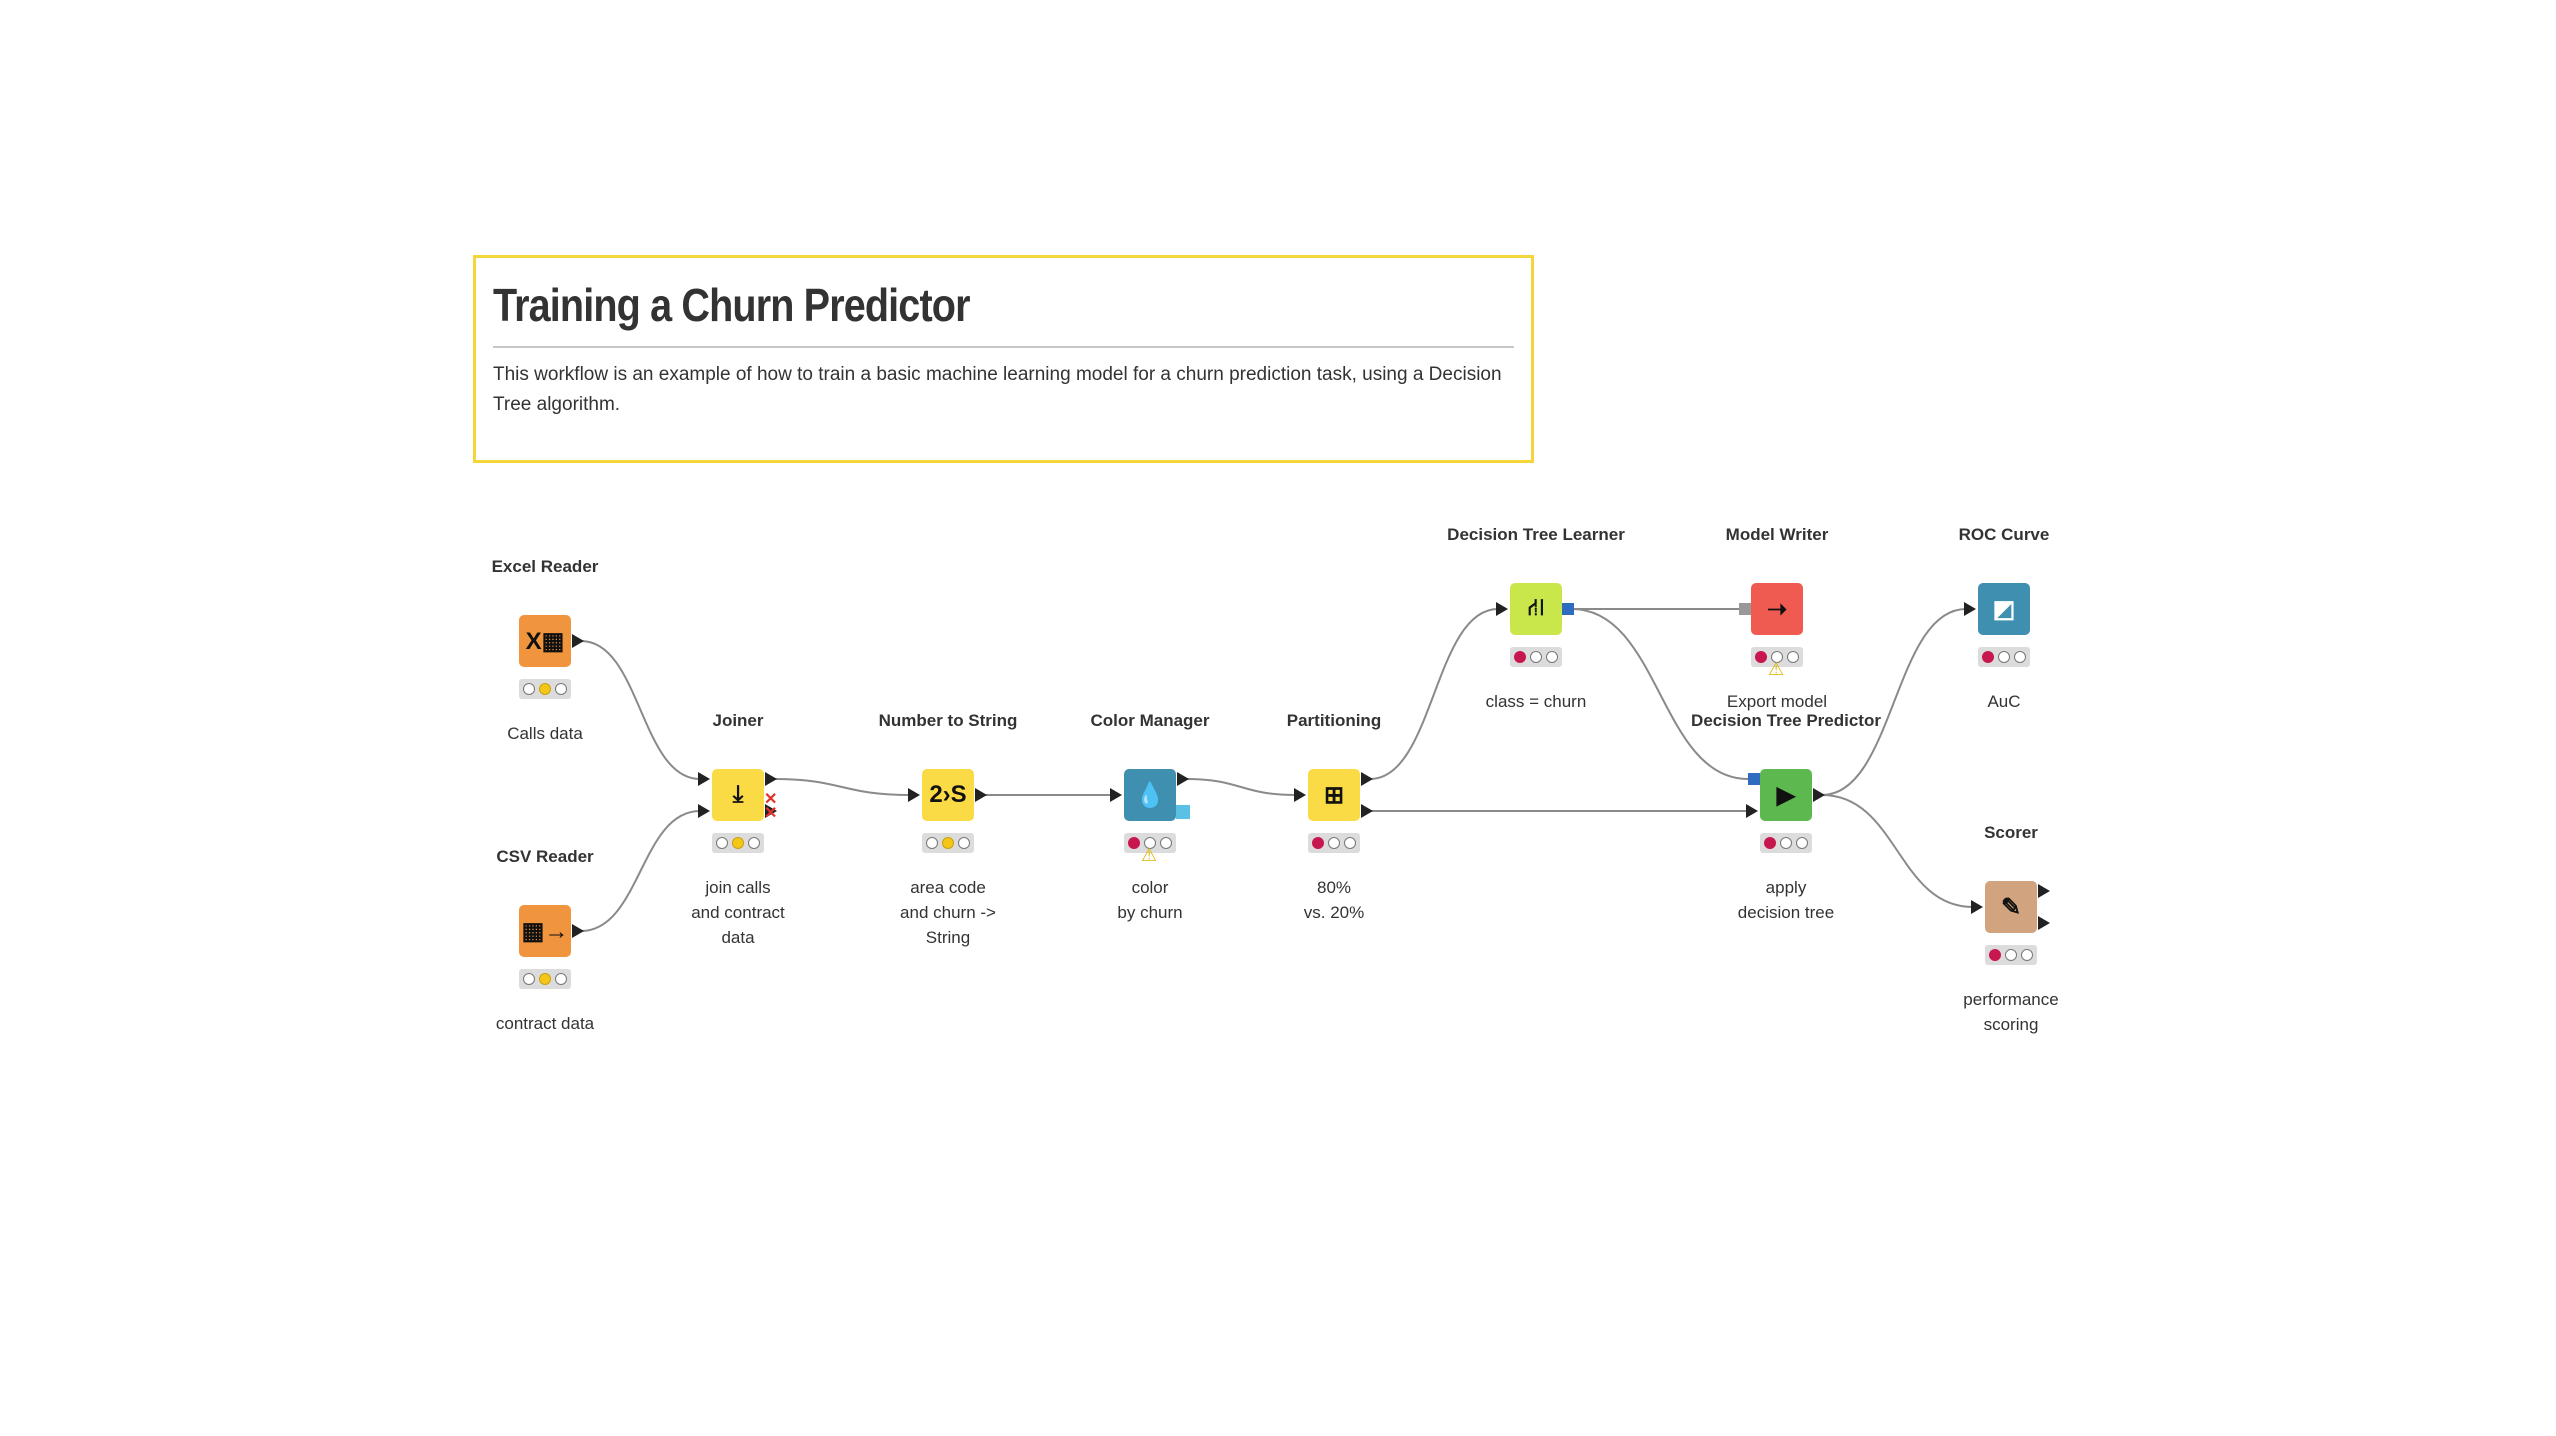 This screenshot has width=2556, height=1436. What do you see at coordinates (545, 733) in the screenshot?
I see `node-description: Calls data` at bounding box center [545, 733].